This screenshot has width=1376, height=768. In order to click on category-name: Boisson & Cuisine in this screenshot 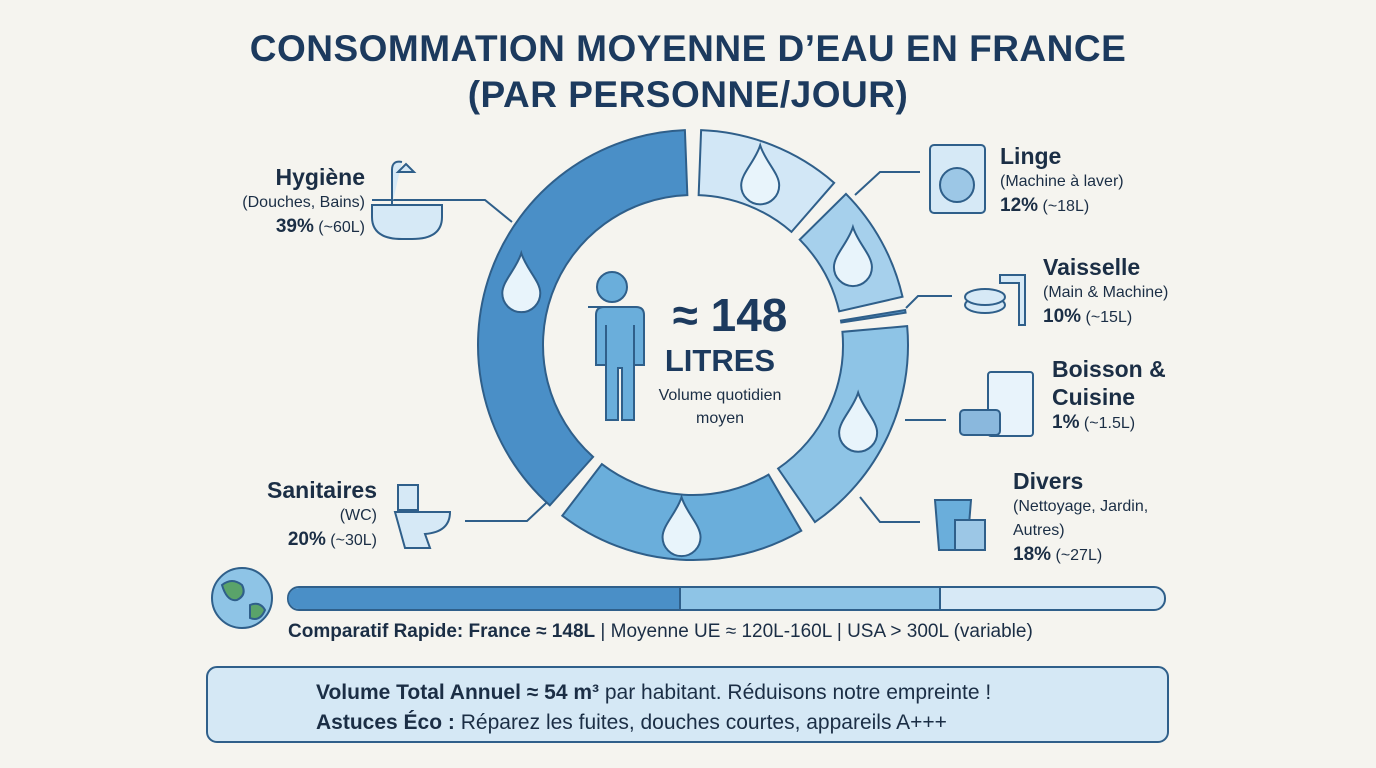, I will do `click(1109, 383)`.